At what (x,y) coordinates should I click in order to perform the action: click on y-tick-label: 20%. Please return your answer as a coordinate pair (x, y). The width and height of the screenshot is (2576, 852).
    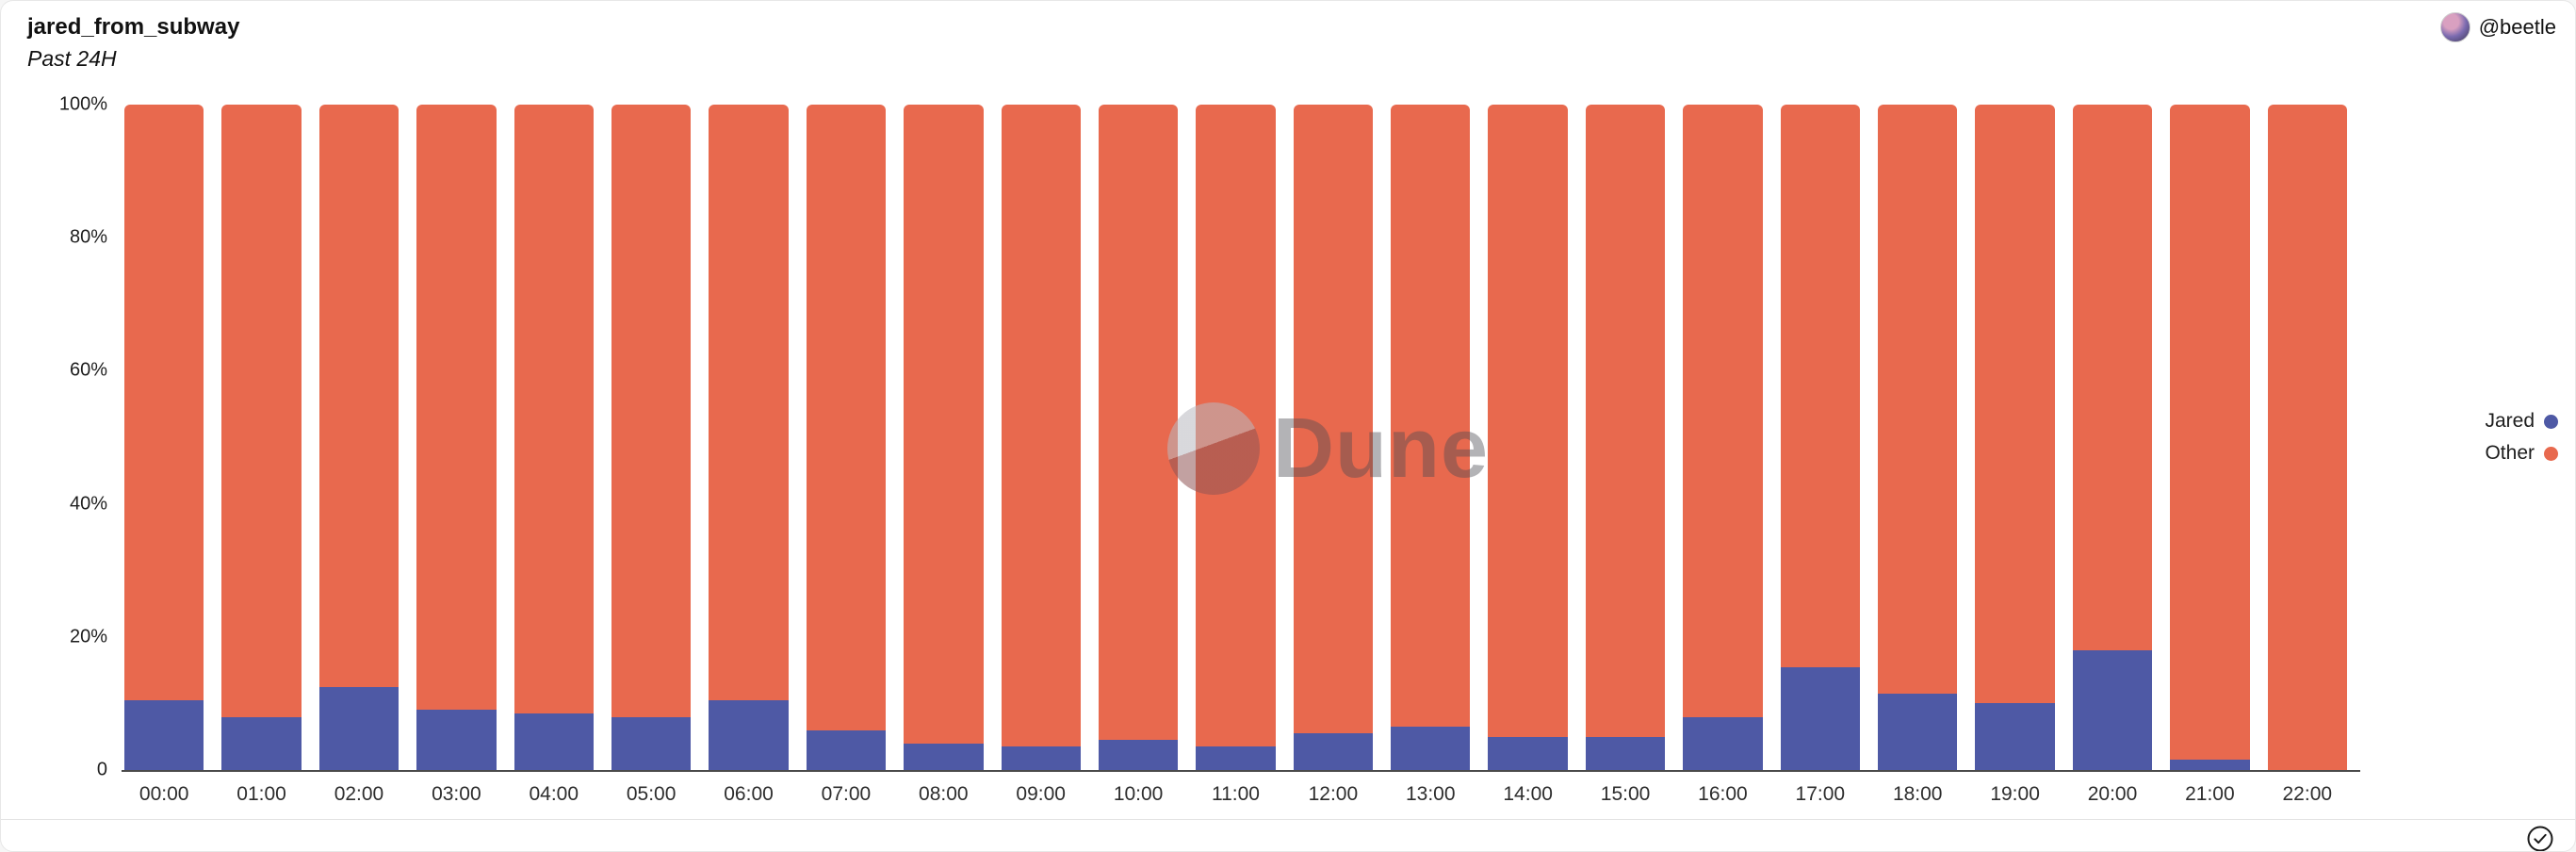
    Looking at the image, I should click on (88, 636).